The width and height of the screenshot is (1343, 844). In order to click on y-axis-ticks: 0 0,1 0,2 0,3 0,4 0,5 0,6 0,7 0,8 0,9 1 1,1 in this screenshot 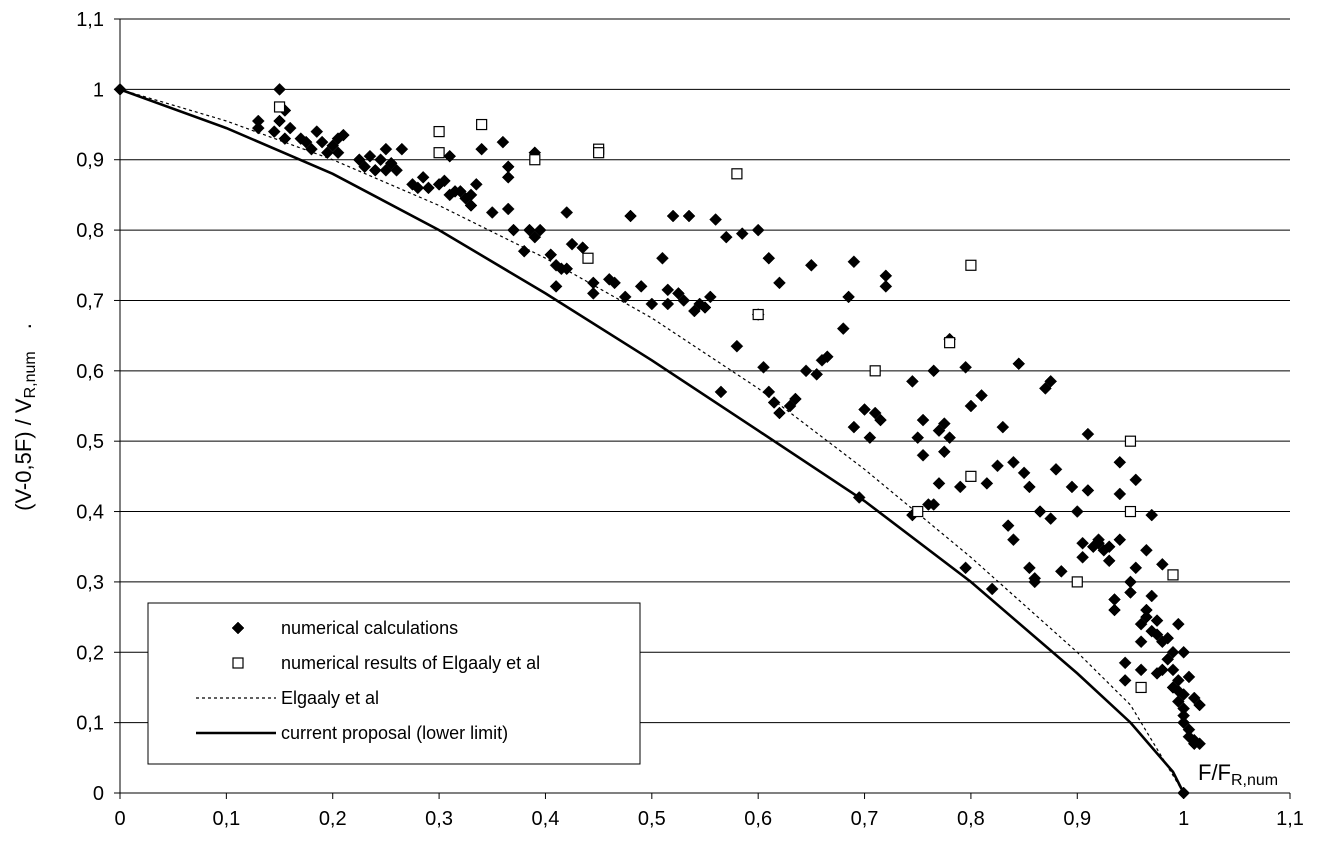, I will do `click(98, 407)`.